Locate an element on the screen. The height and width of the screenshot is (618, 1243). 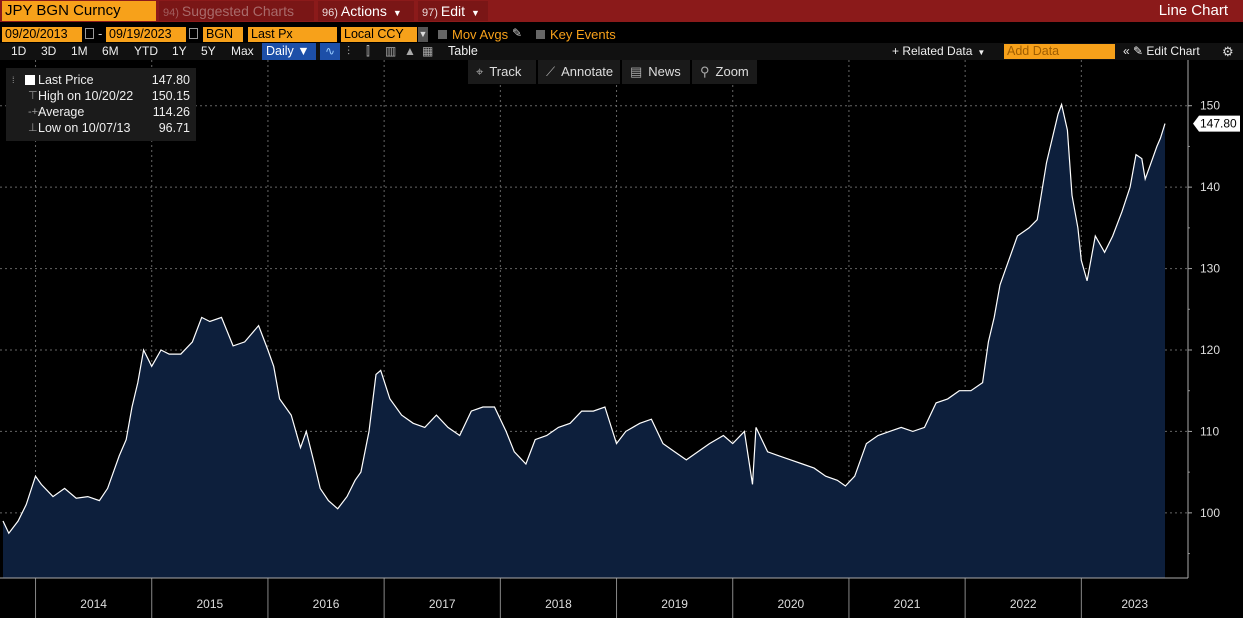
edit-chart-button: « ✎ Edit Chart is located at coordinates (1161, 51).